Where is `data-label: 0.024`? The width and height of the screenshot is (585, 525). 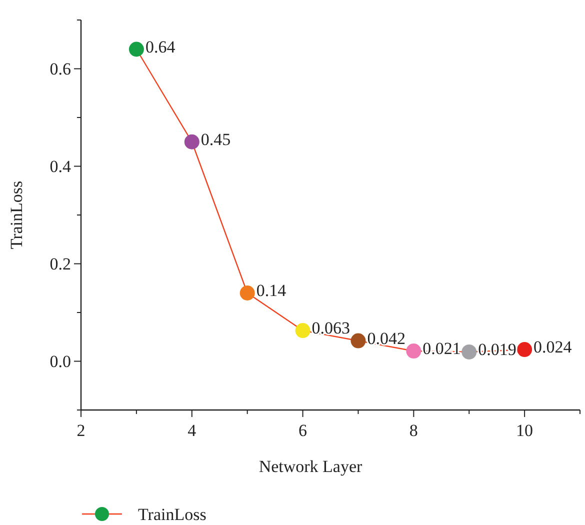 data-label: 0.024 is located at coordinates (553, 347).